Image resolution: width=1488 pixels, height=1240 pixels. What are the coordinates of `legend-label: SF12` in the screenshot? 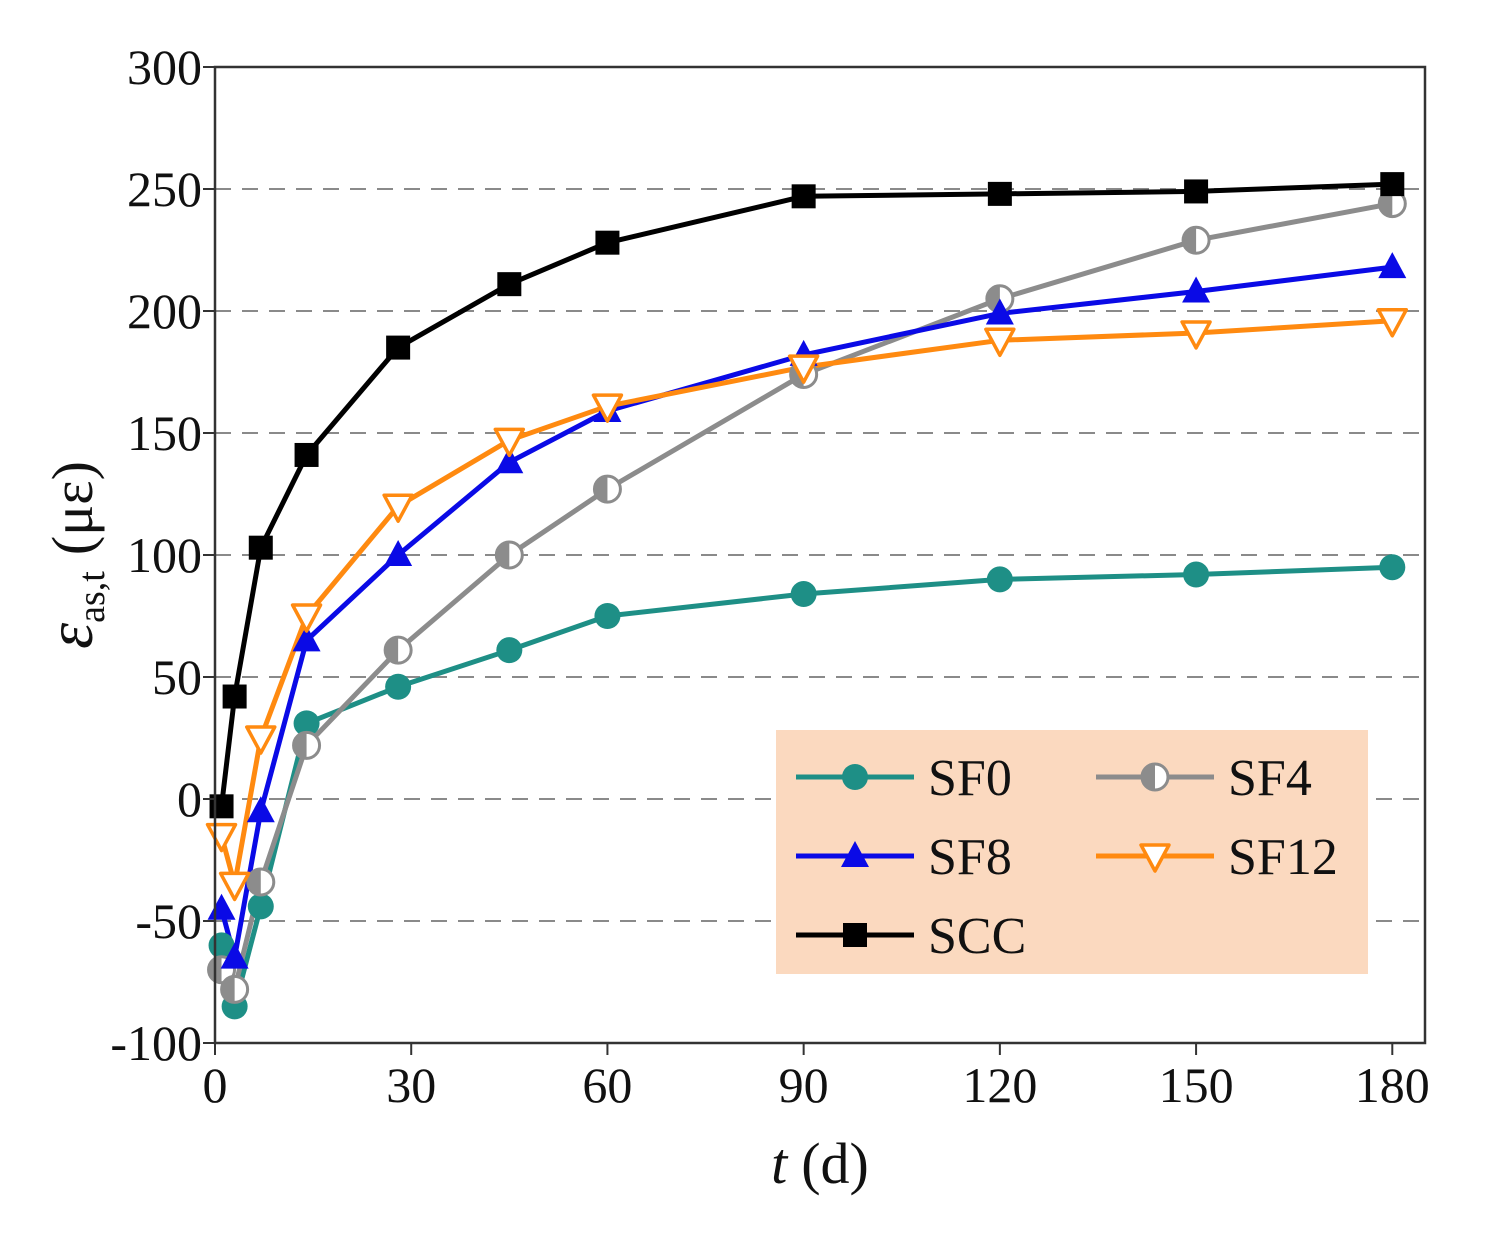 It's located at (1283, 857).